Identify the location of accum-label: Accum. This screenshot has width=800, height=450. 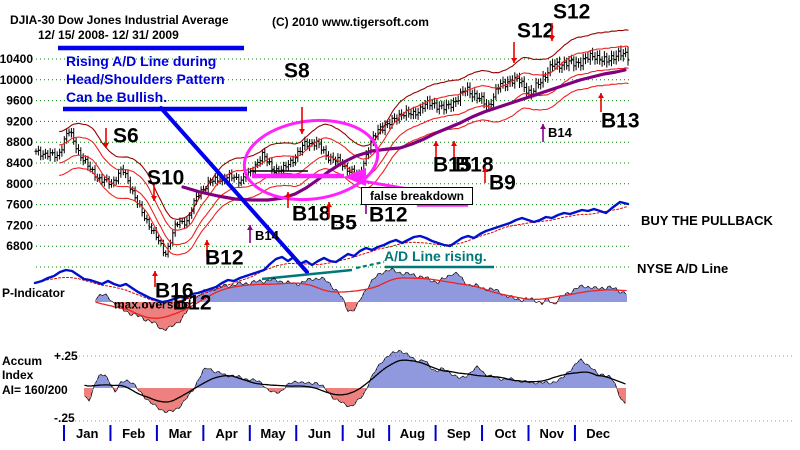
(22, 361).